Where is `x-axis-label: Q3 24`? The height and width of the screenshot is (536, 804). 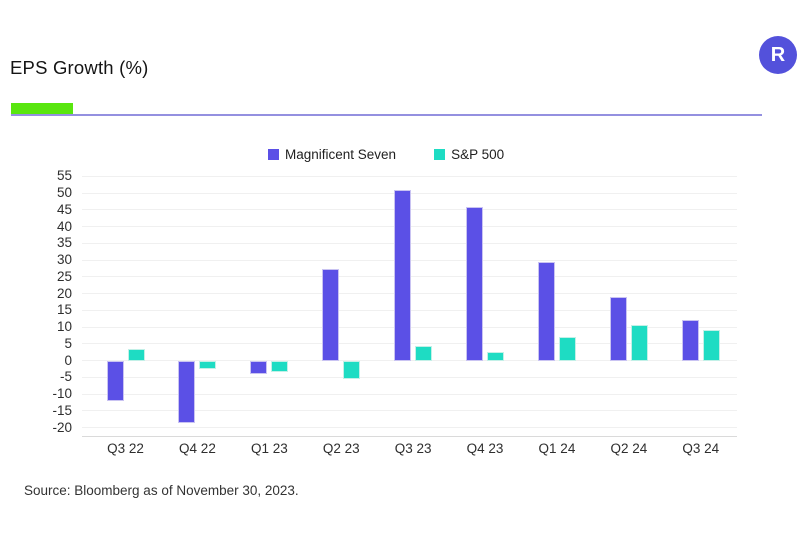
x-axis-label: Q3 24 is located at coordinates (701, 448).